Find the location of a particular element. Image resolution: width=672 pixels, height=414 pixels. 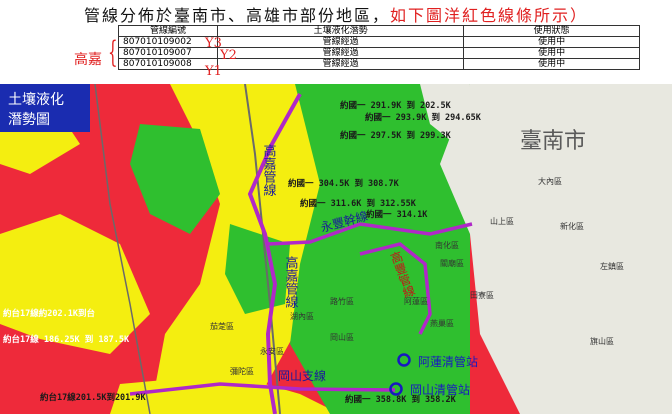

page-title: 管線分佈於臺南市、高雄市部份地區，如下圖洋紅色線條所示） is located at coordinates (336, 15).